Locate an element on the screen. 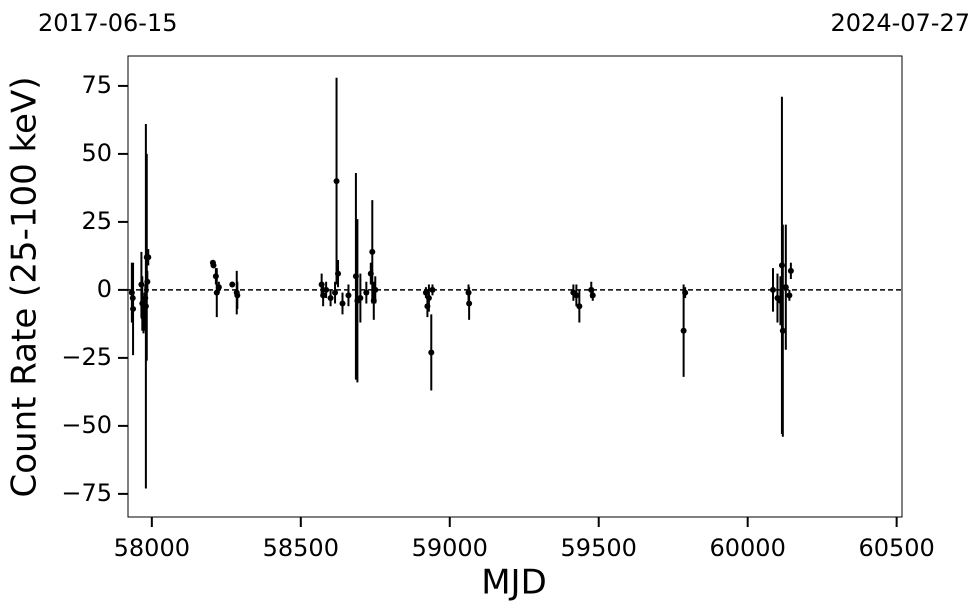 The height and width of the screenshot is (613, 980). x-tick-label: 59000 is located at coordinates (450, 548).